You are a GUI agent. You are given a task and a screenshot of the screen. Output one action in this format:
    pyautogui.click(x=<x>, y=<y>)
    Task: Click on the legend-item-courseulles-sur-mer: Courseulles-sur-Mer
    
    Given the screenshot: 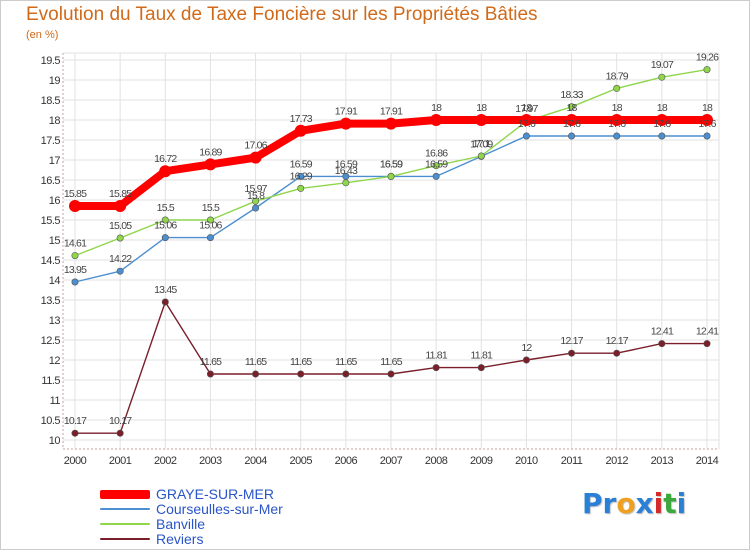 What is the action you would take?
    pyautogui.click(x=191, y=509)
    